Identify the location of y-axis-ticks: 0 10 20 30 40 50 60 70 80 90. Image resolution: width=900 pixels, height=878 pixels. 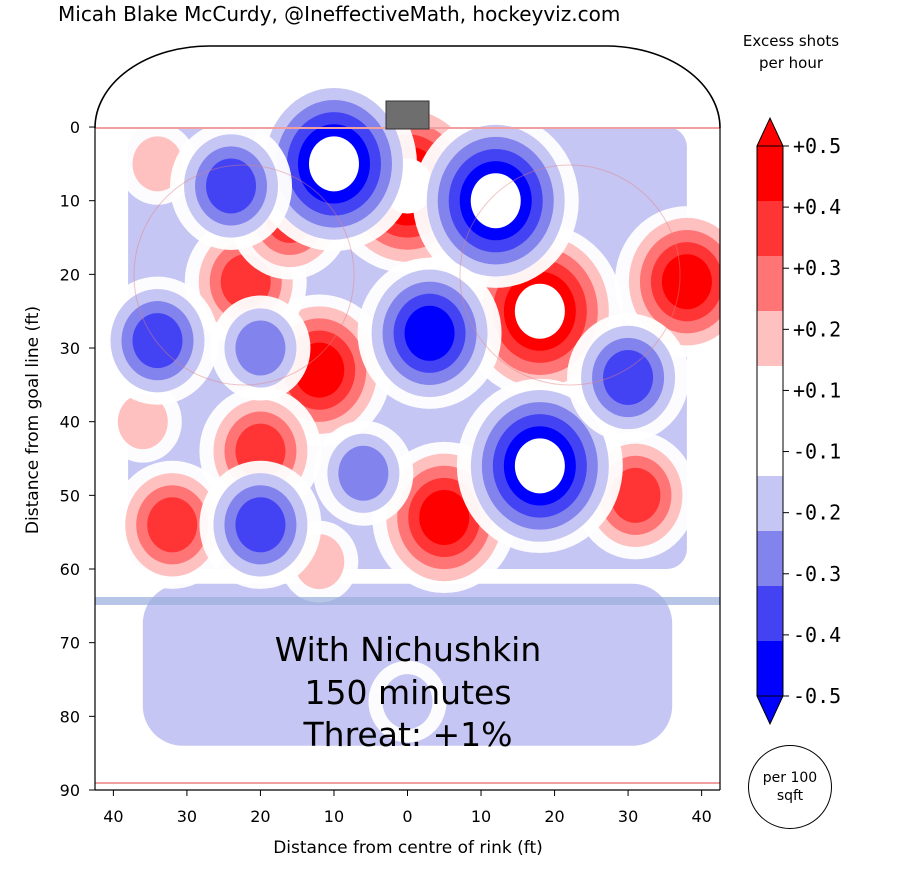
(77, 459).